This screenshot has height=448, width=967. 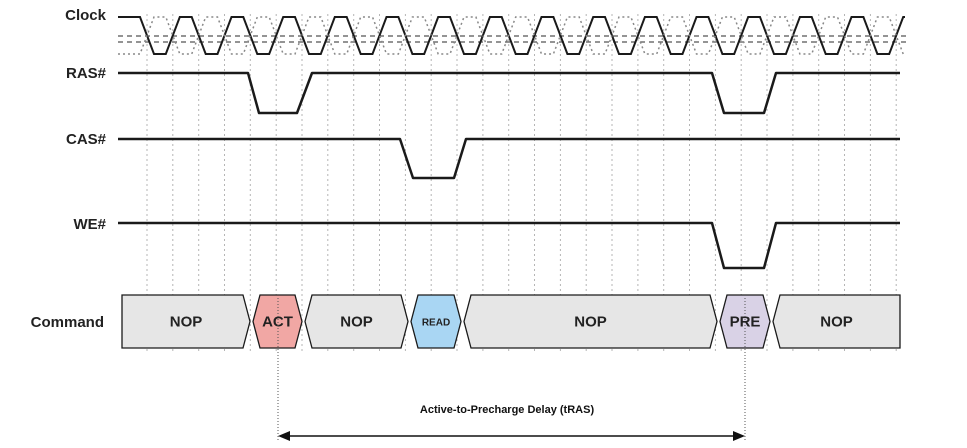 I want to click on command-text-read: READ, so click(x=436, y=323).